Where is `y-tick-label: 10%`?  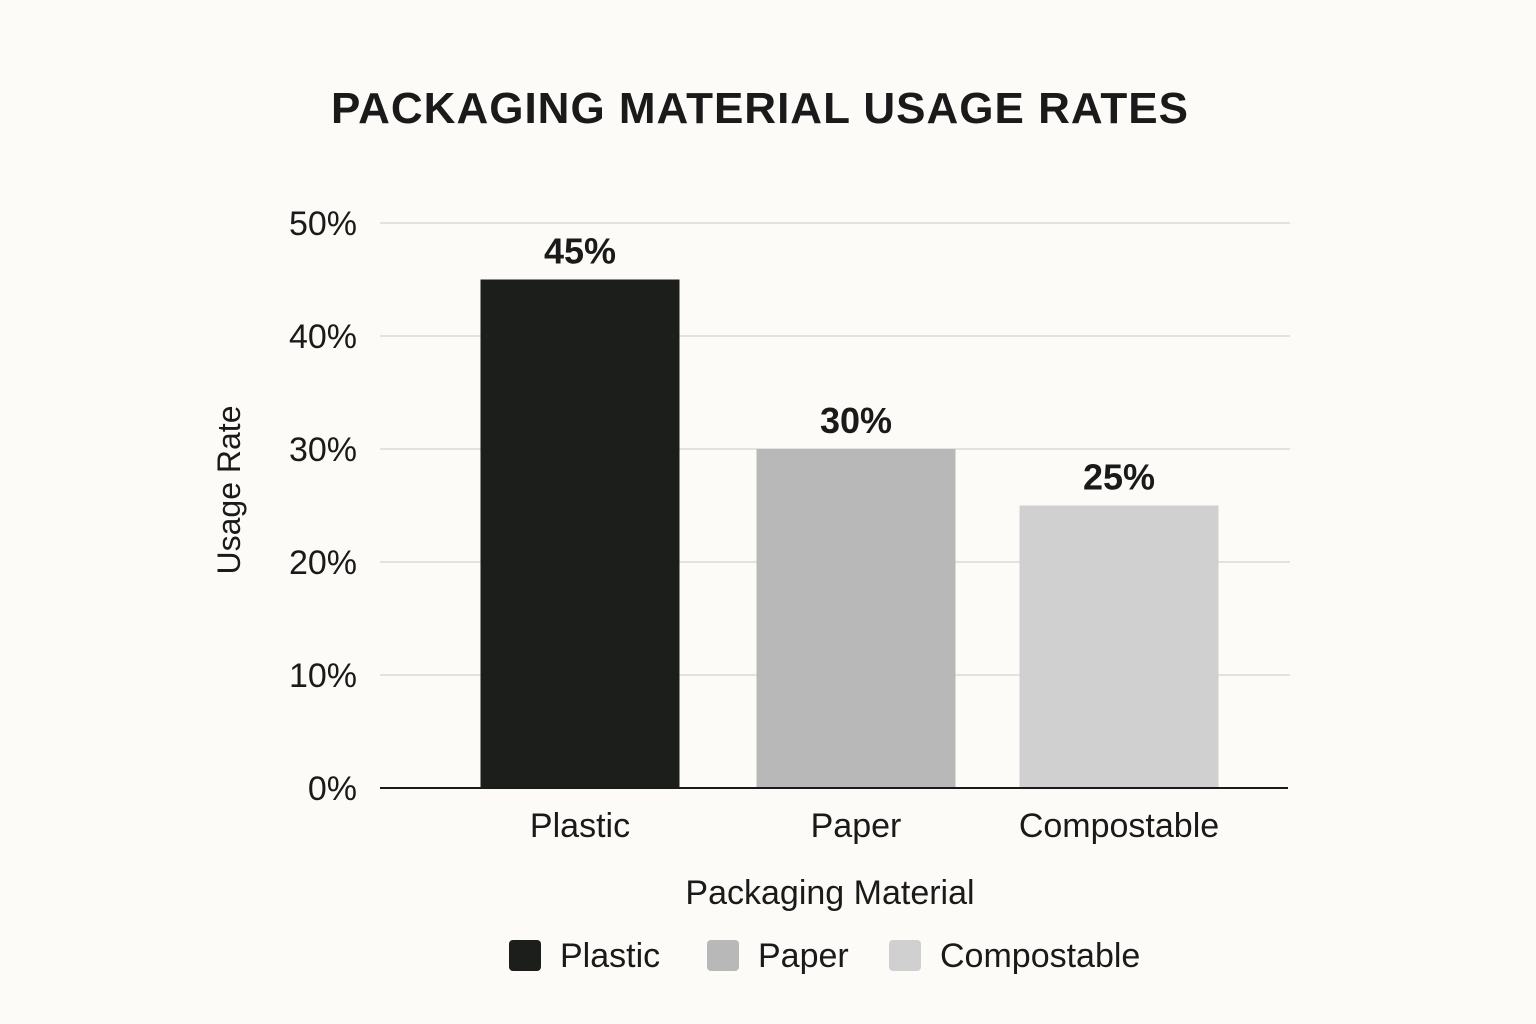
y-tick-label: 10% is located at coordinates (323, 676).